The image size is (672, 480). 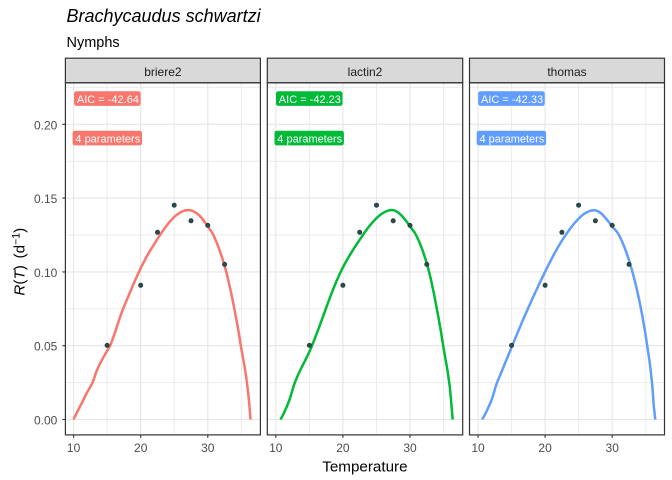 I want to click on svg-text: 0.00, so click(x=46, y=421).